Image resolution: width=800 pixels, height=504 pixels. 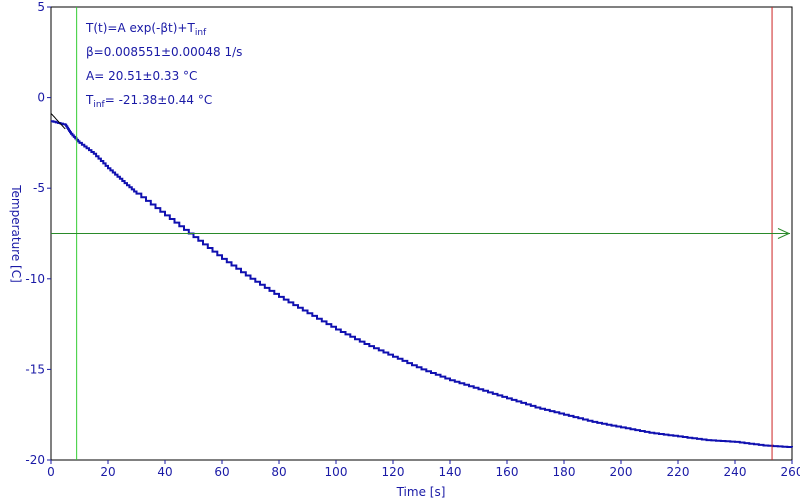 I want to click on x-tick-label: 100, so click(x=336, y=472).